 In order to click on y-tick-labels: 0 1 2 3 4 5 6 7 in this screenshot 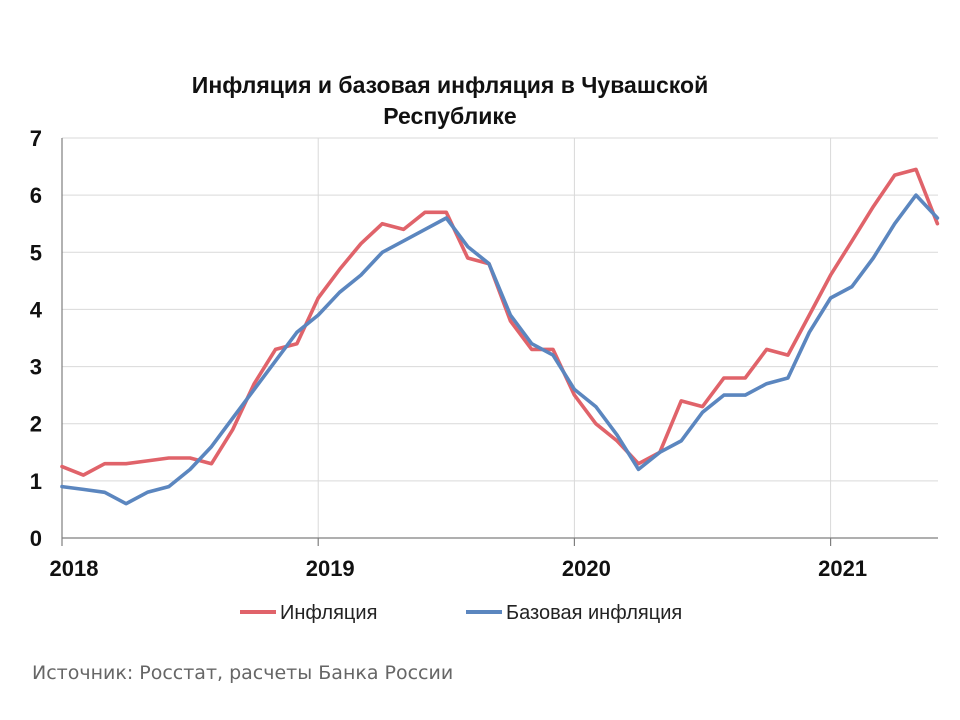, I will do `click(36, 338)`.